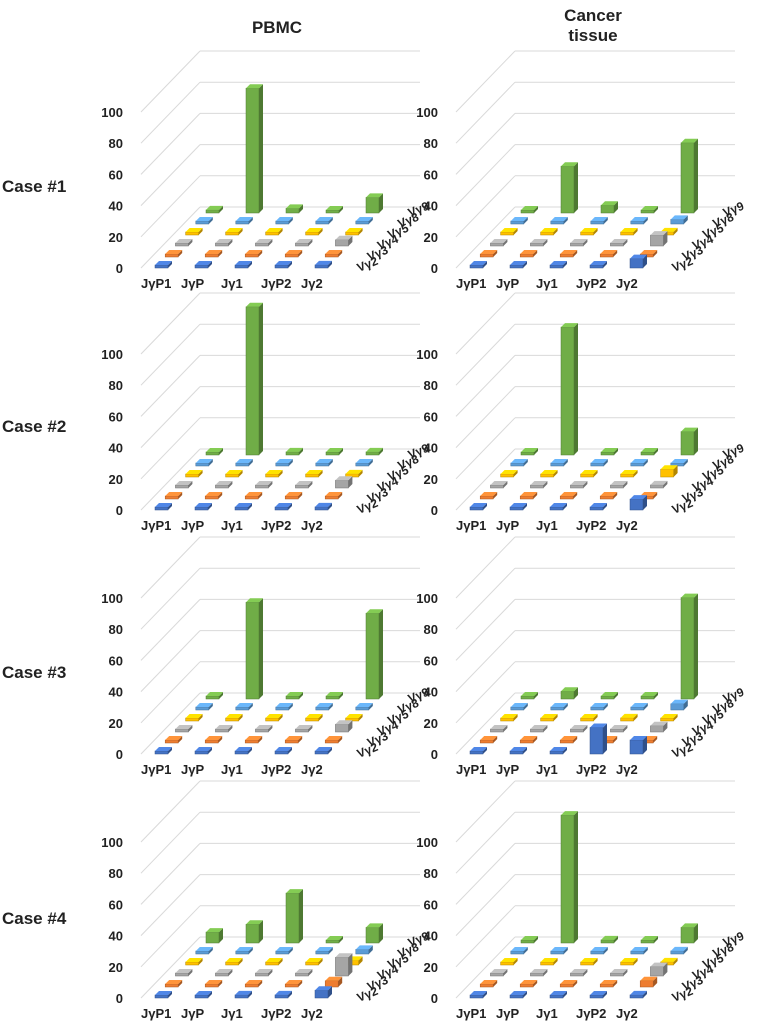  I want to click on bar-v-4-j-p2, so click(619, 485).